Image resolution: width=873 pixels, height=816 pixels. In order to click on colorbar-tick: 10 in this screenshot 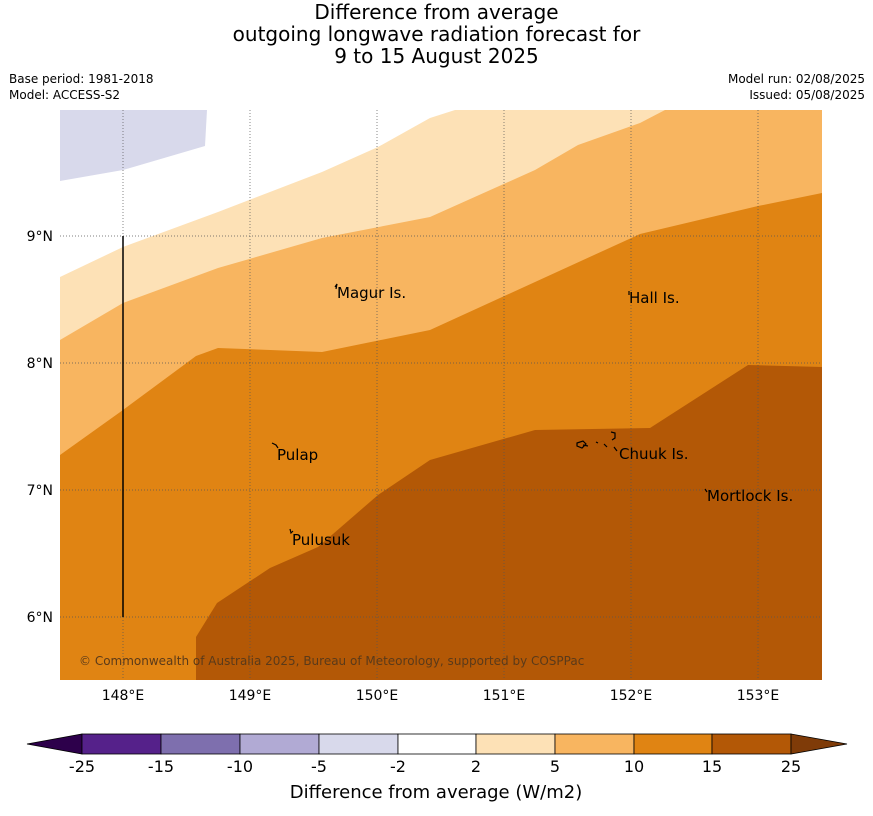, I will do `click(634, 766)`.